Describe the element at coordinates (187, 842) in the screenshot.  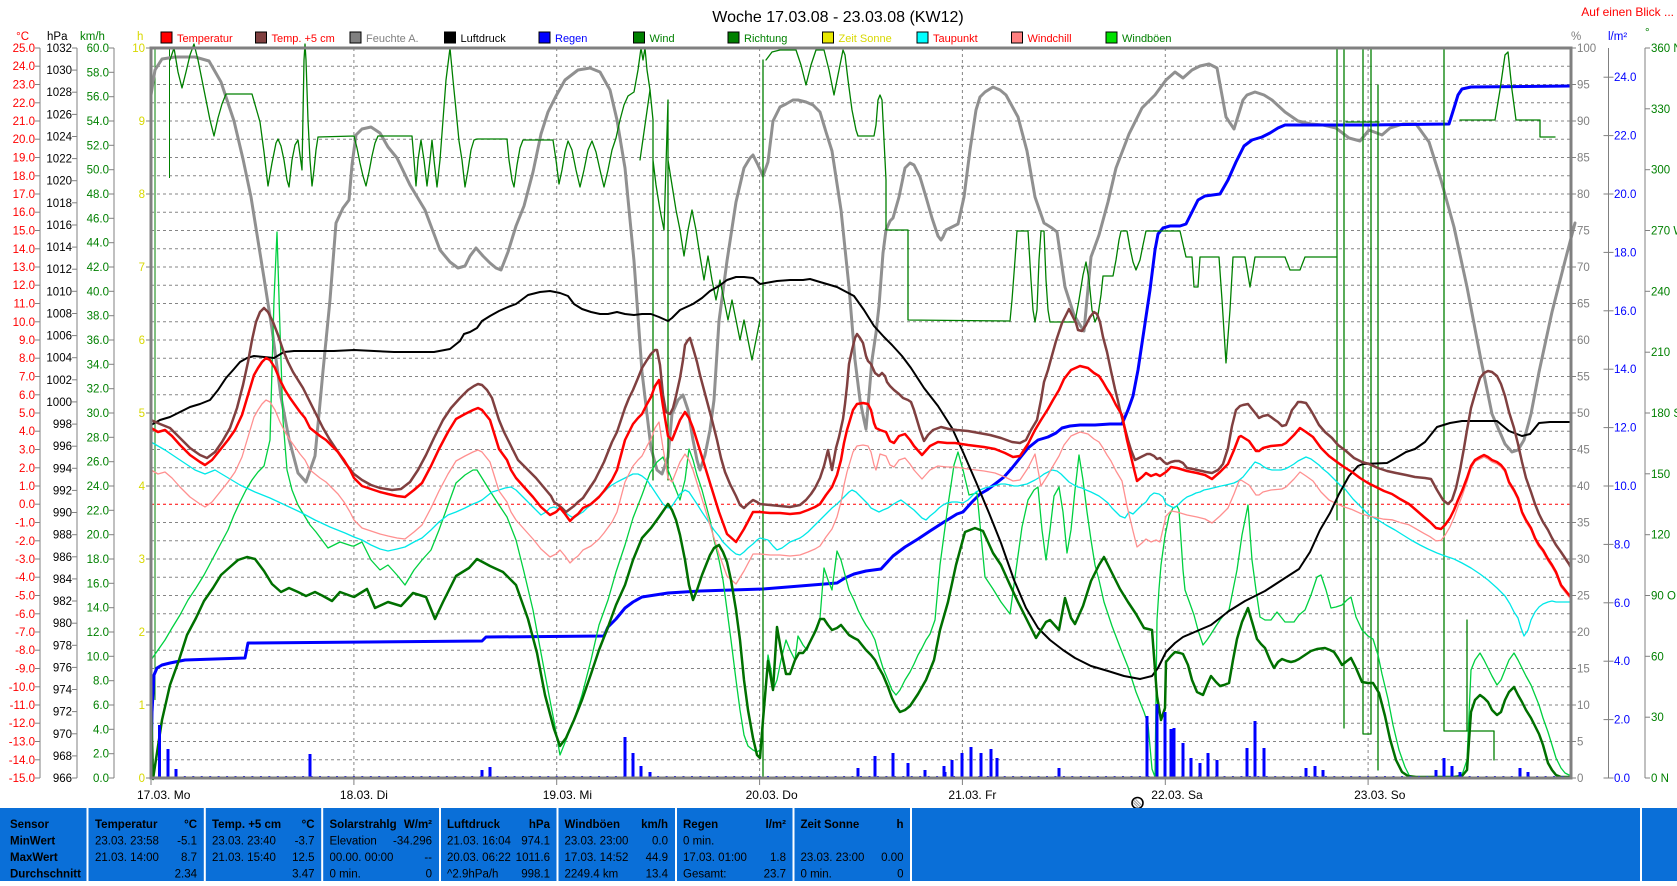
I see `svg-text: -5.1` at that location.